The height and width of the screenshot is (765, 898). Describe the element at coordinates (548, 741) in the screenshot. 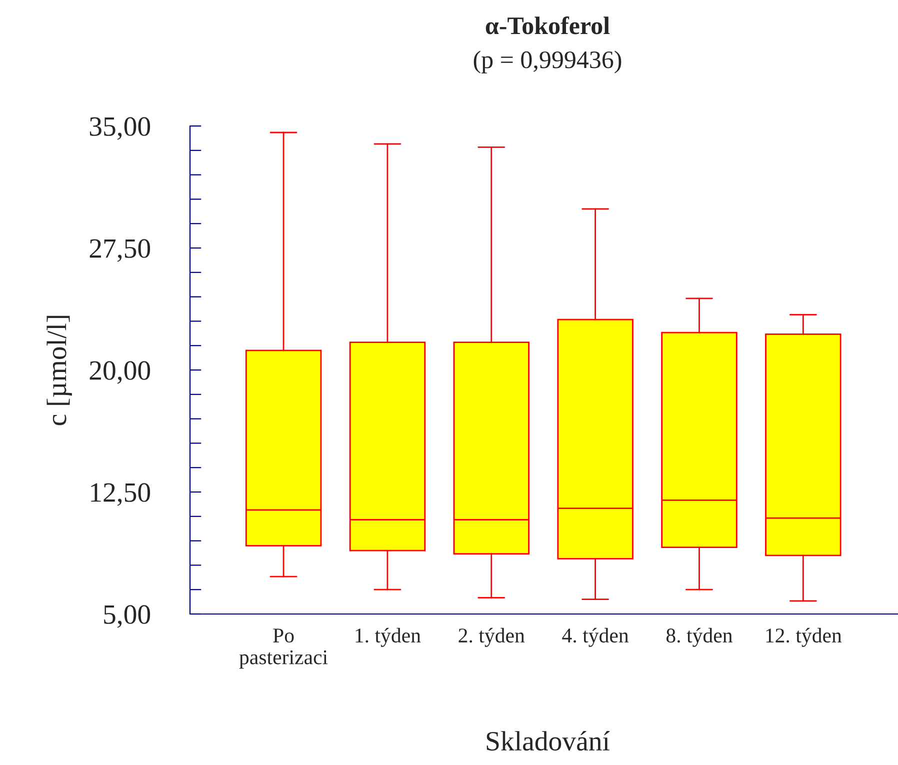

I see `x-axis-title: Skladování` at that location.